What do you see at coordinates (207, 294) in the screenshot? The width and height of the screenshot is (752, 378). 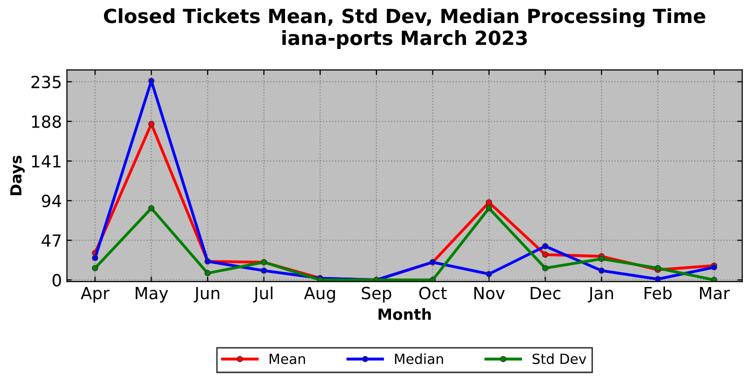 I see `x-tick-label: Jun` at bounding box center [207, 294].